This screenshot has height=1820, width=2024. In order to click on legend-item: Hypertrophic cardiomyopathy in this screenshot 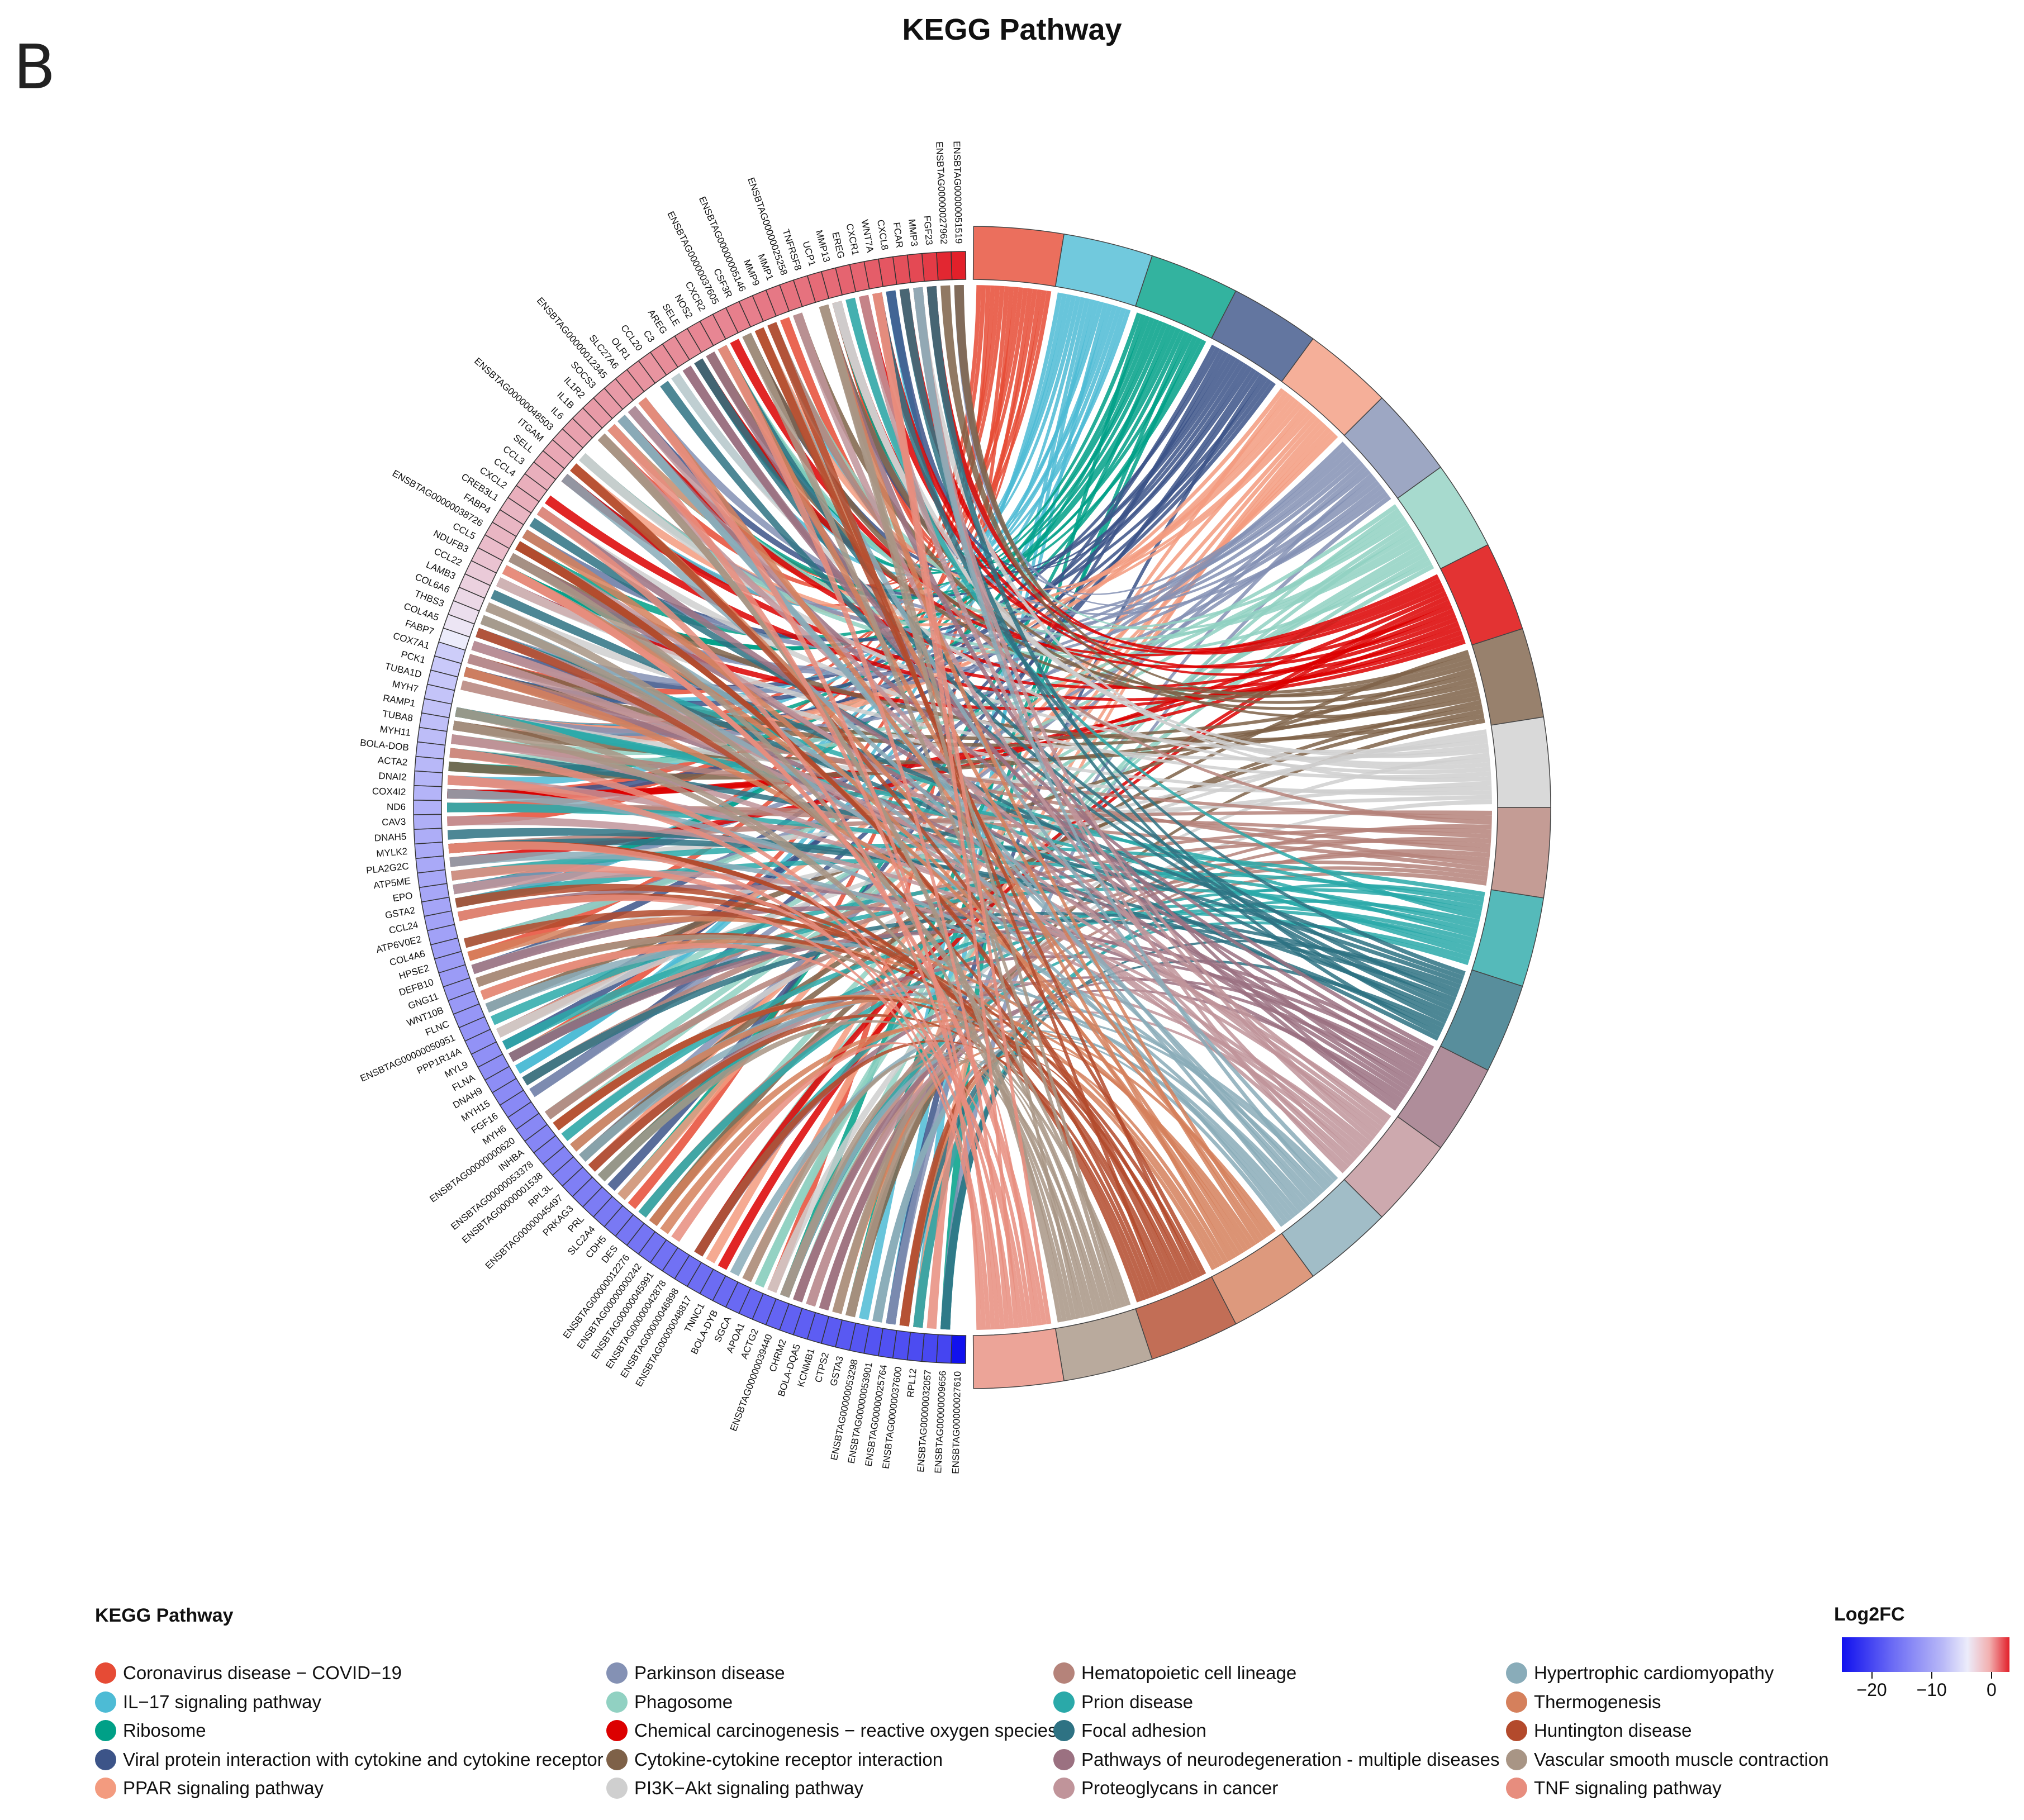, I will do `click(1640, 1673)`.